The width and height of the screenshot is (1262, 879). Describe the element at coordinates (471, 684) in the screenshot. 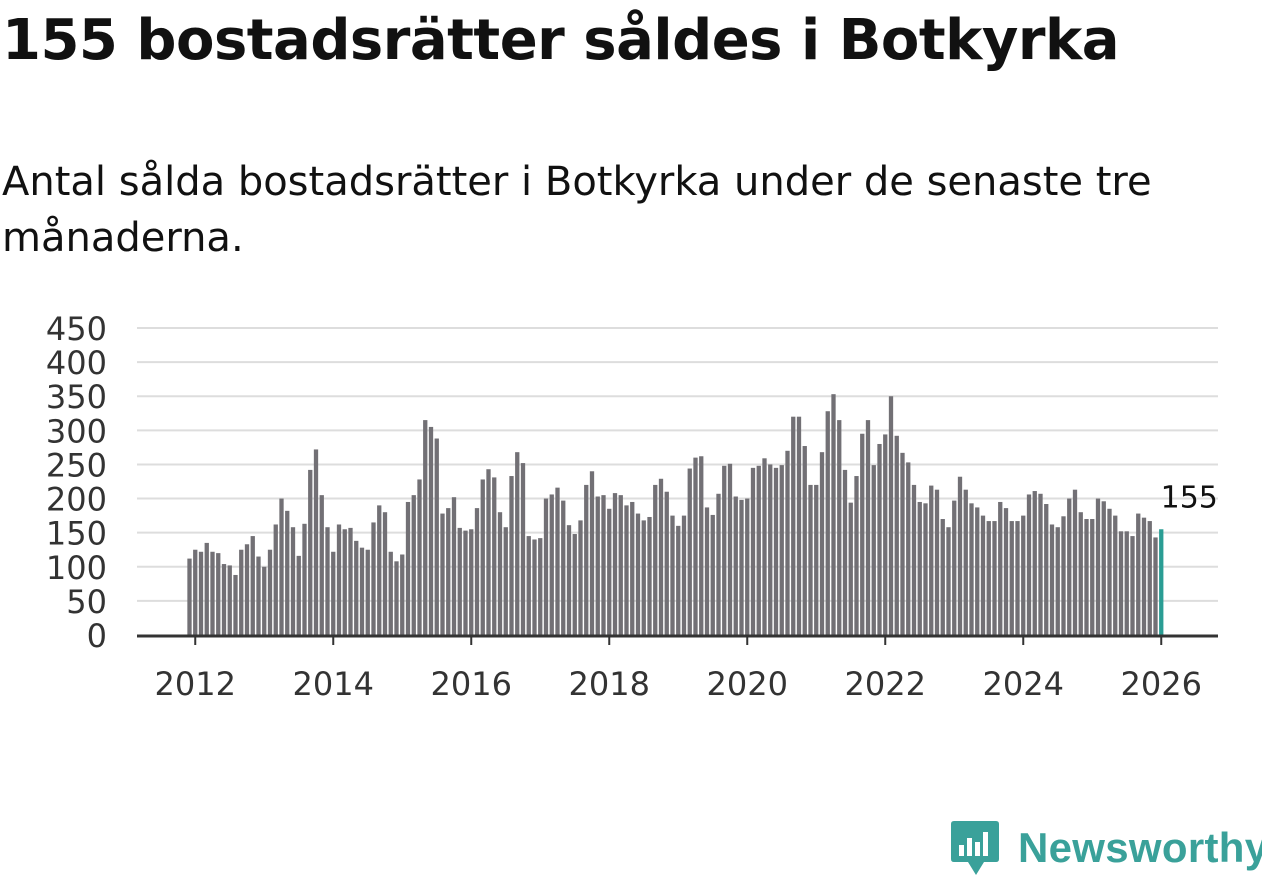

I see `x-tick-label: 2016` at that location.